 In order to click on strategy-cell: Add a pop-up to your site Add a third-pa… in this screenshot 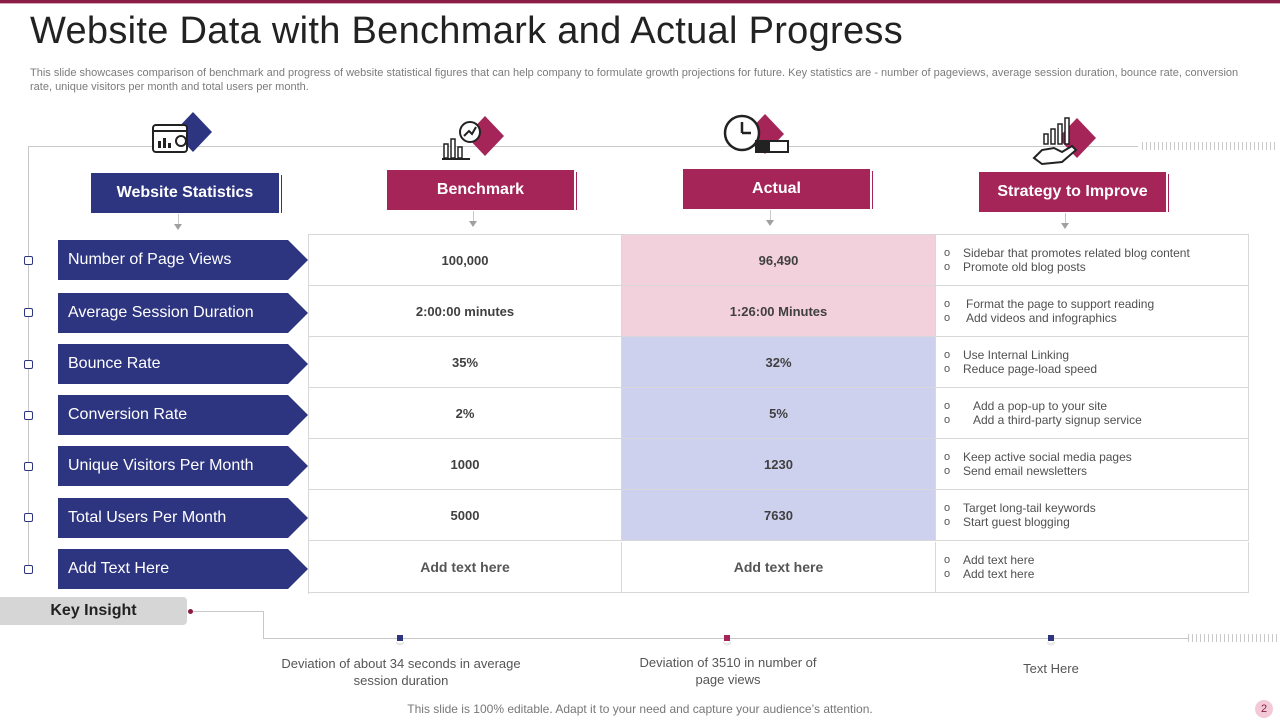, I will do `click(1092, 413)`.